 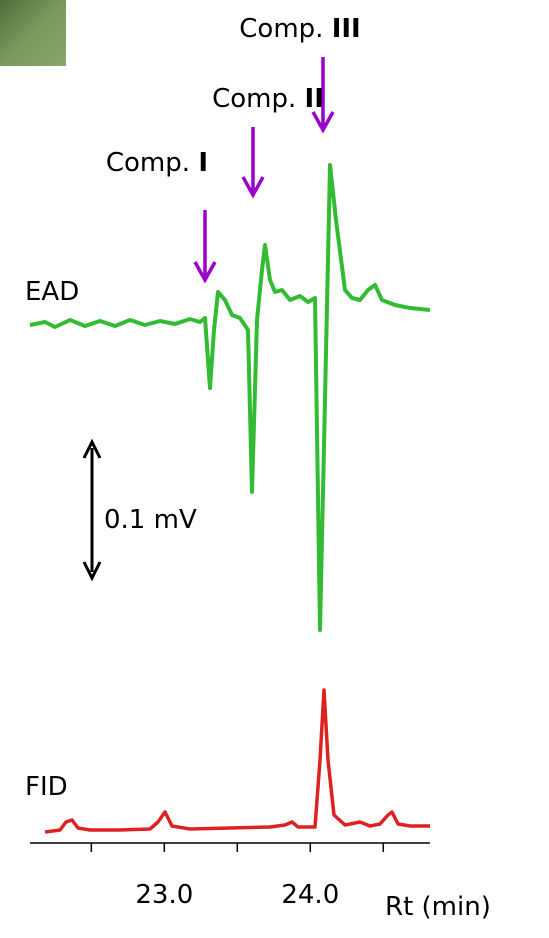 I want to click on compound-label: Comp. III, so click(x=299, y=29).